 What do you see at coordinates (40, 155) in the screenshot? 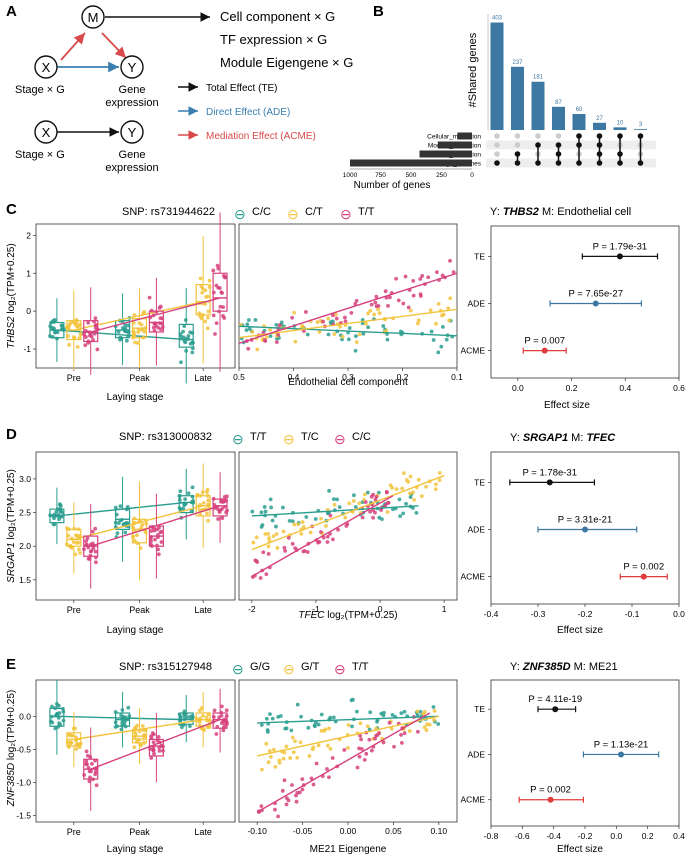
I see `stage-label-2: Stage × G` at bounding box center [40, 155].